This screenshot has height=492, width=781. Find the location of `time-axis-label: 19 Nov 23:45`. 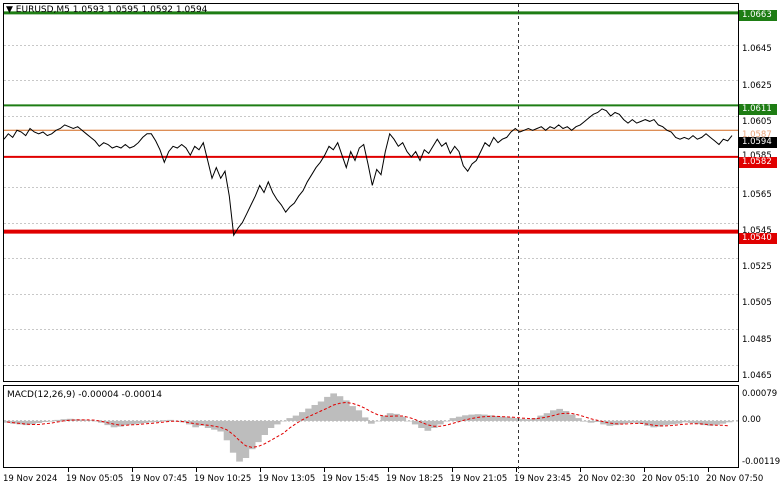

time-axis-label: 19 Nov 23:45 is located at coordinates (543, 479).